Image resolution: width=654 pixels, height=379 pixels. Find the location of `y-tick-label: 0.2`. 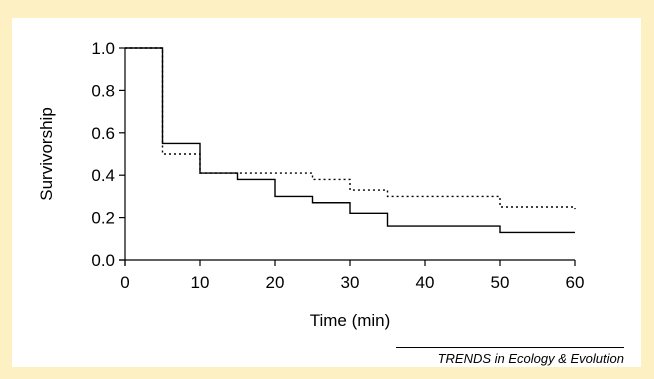

y-tick-label: 0.2 is located at coordinates (103, 218).